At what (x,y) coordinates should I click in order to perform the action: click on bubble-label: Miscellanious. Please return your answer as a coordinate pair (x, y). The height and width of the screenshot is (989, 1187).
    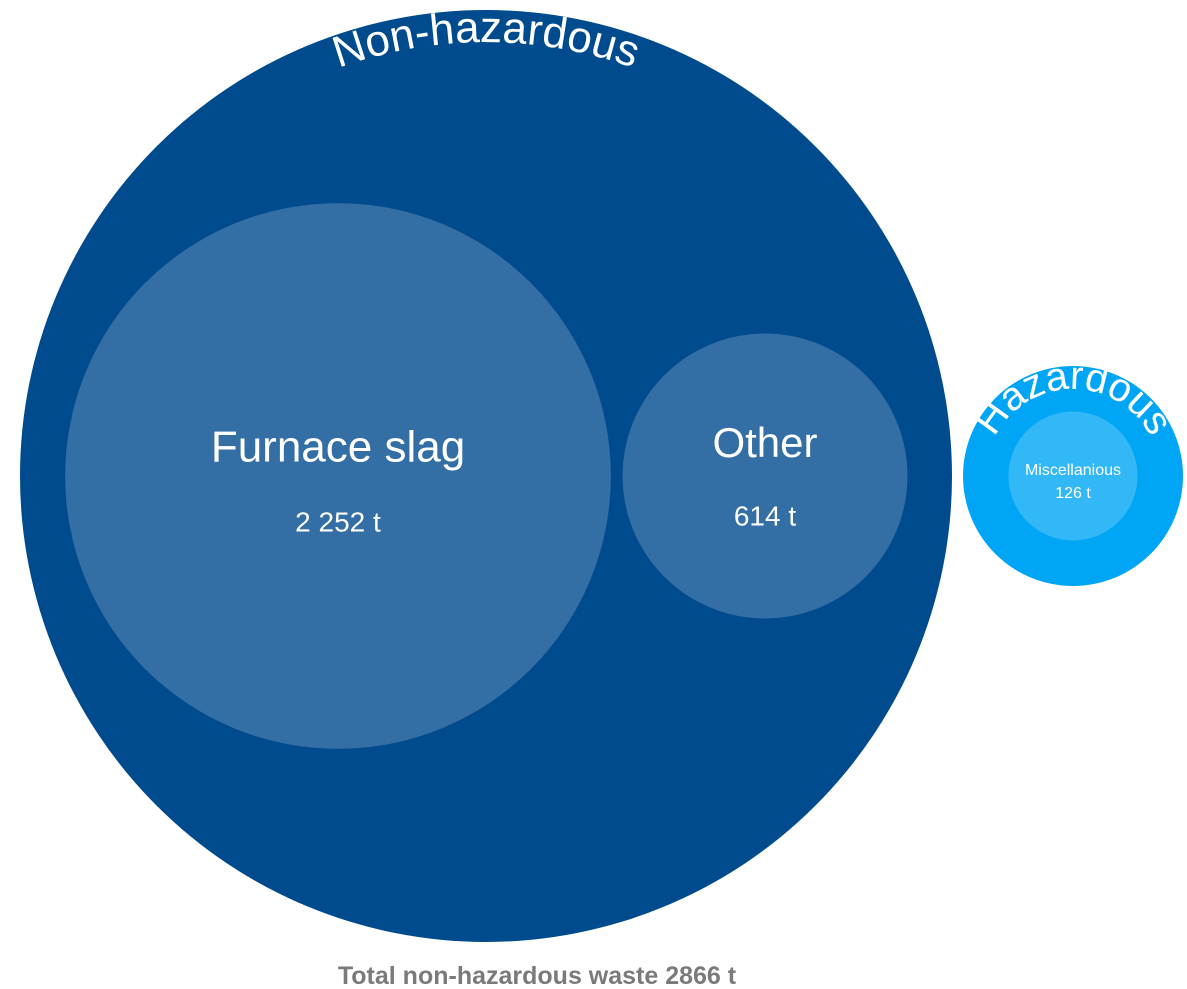
    Looking at the image, I should click on (1073, 470).